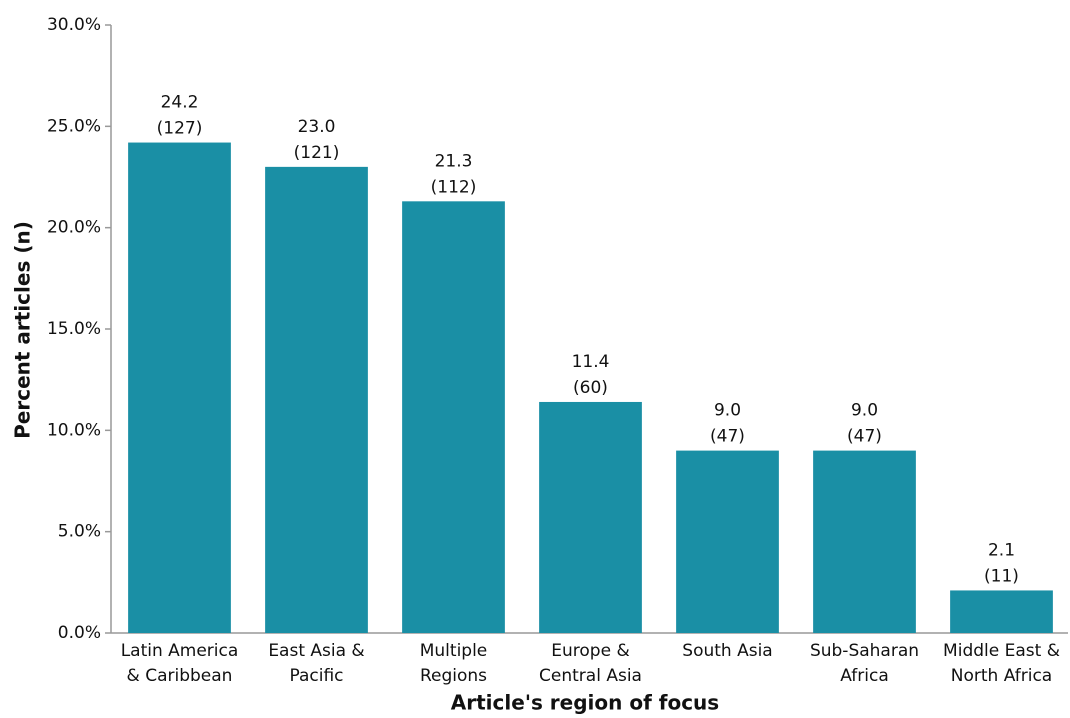  What do you see at coordinates (79, 532) in the screenshot?
I see `y-tick-label: 5.0%` at bounding box center [79, 532].